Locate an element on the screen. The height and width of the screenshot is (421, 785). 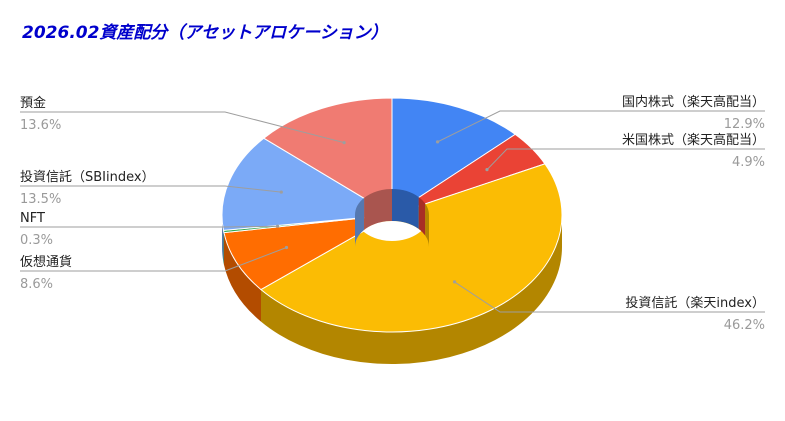
slice-label-name: 預金 is located at coordinates (33, 103).